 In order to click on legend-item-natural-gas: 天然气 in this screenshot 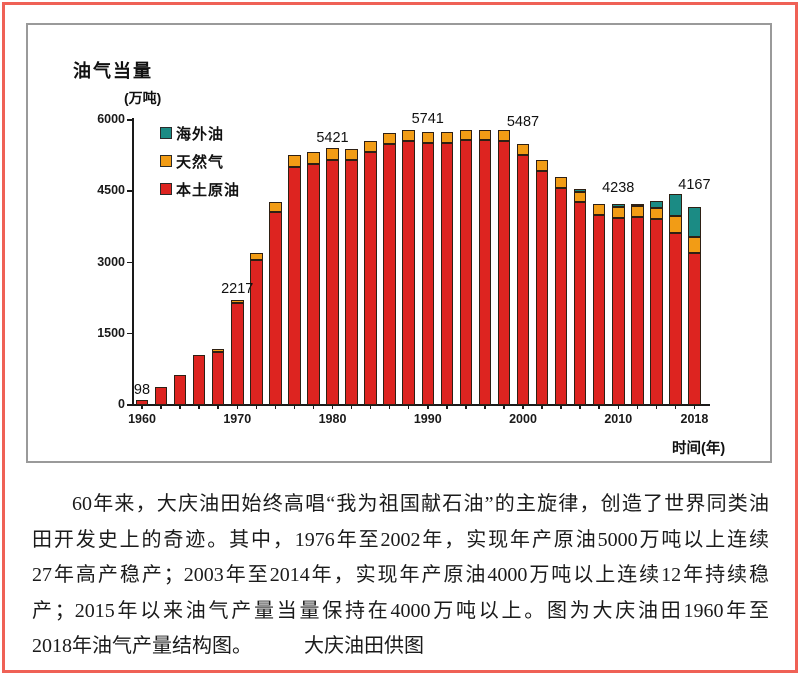, I will do `click(200, 161)`.